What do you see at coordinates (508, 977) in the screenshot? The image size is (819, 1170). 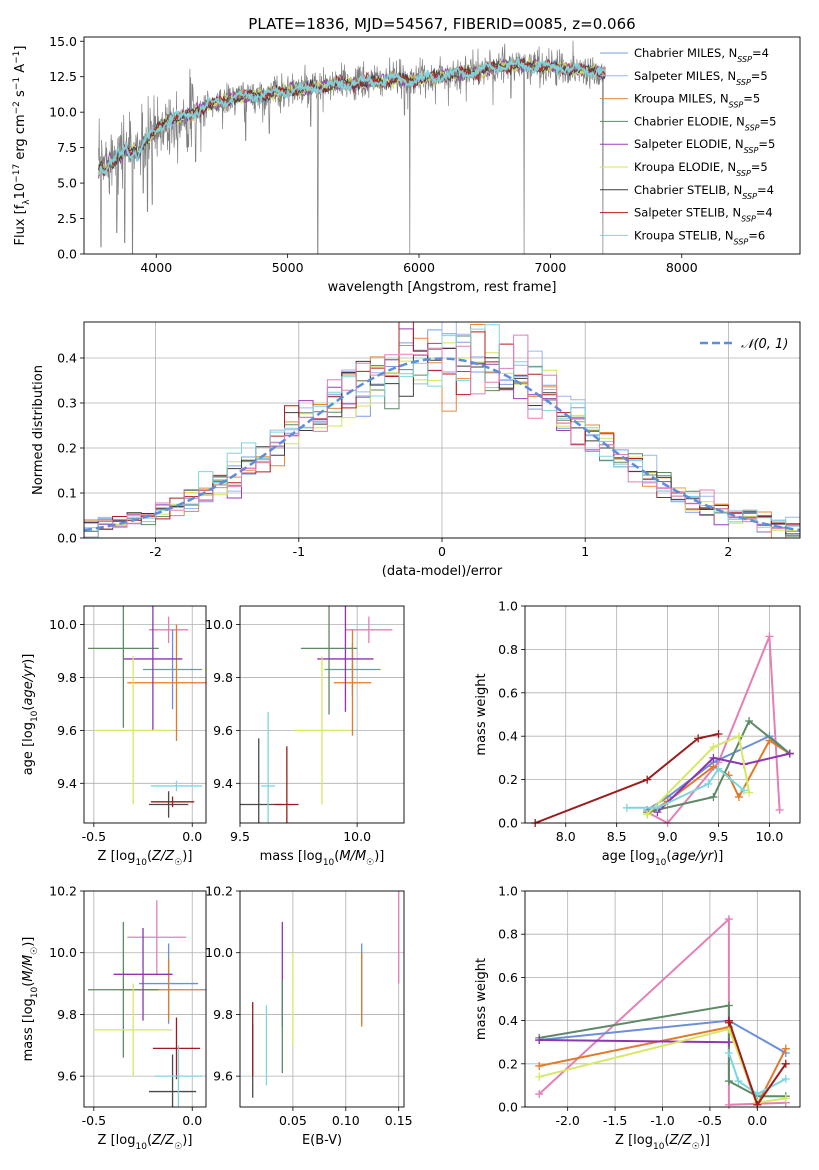 I see `y-tick-label: 0.6` at bounding box center [508, 977].